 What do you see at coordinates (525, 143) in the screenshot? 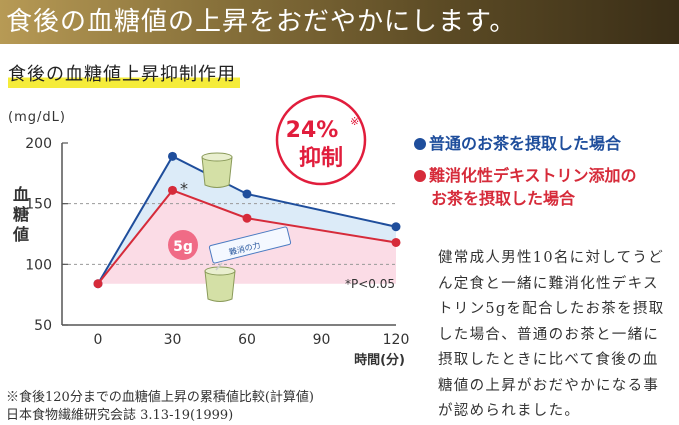
I see `legend-label-normal-tea: 普通のお茶を摂取した場合` at bounding box center [525, 143].